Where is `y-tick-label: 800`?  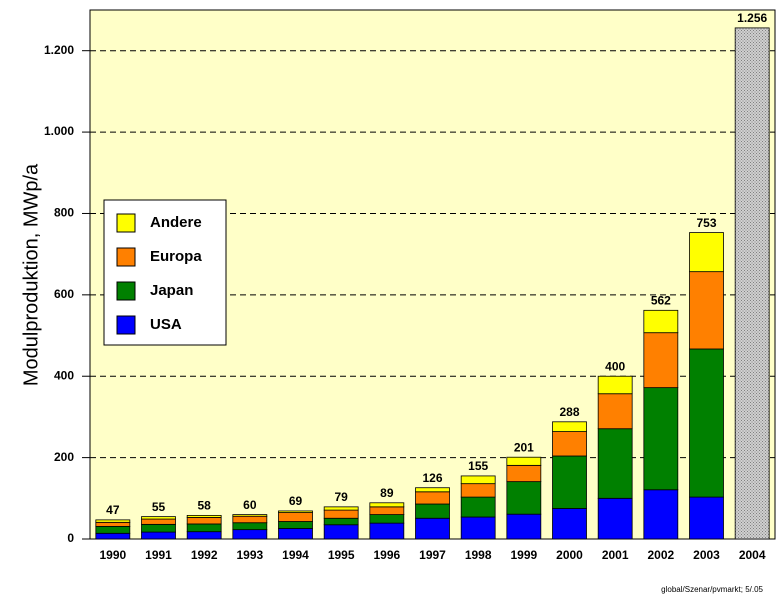 y-tick-label: 800 is located at coordinates (64, 213).